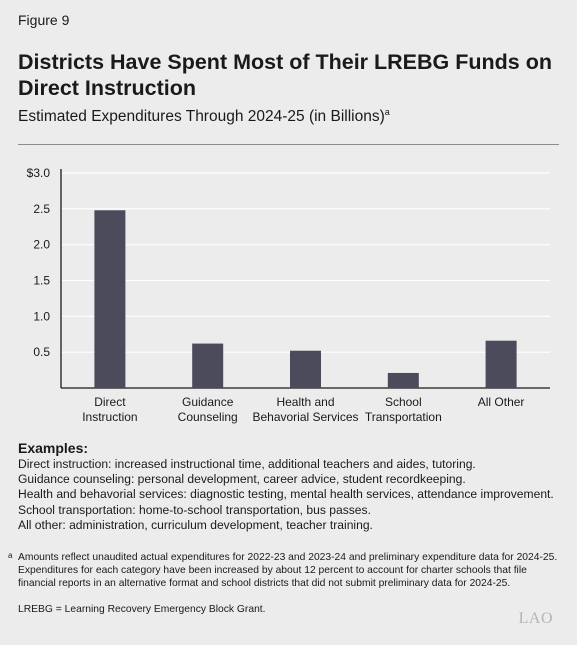 Image resolution: width=577 pixels, height=645 pixels. I want to click on examples-heading: Examples:, so click(53, 448).